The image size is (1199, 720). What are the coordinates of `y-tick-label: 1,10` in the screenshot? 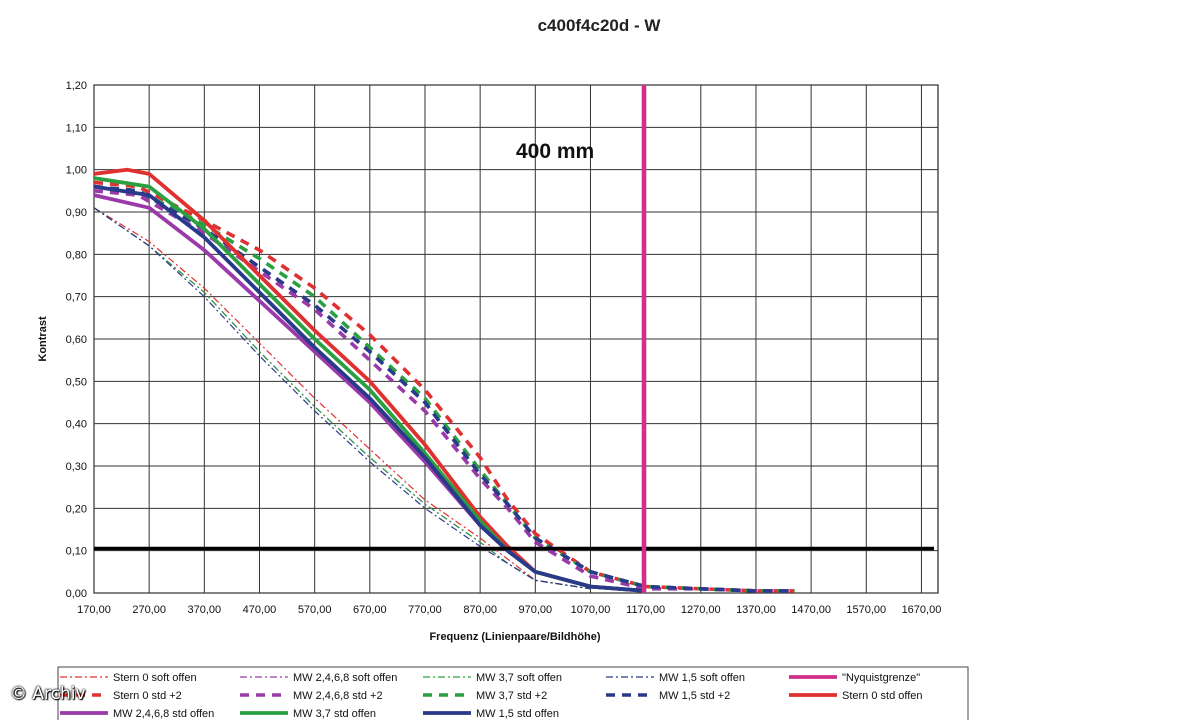 It's located at (76, 128).